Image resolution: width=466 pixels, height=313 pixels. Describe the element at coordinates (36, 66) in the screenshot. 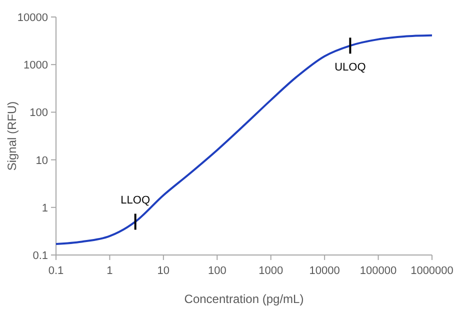

I see `y-tick-label: 1000` at that location.